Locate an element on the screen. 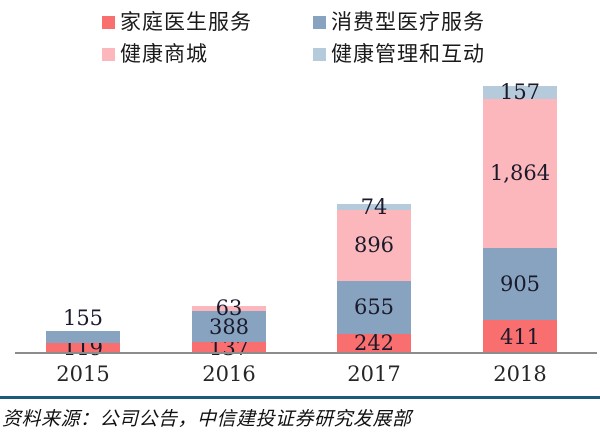 Image resolution: width=600 pixels, height=436 pixels. legend-item-consumer-medical: 消费型医疗服务 is located at coordinates (399, 22).